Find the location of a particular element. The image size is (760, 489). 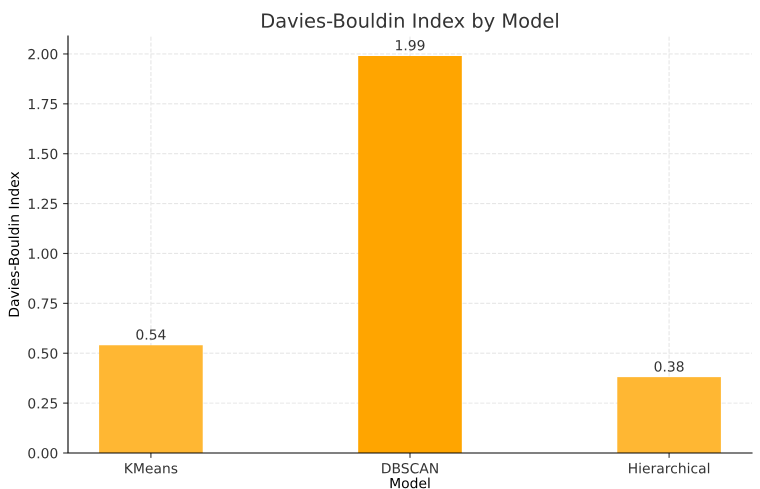

y-tick-label: 0.25 is located at coordinates (43, 403).